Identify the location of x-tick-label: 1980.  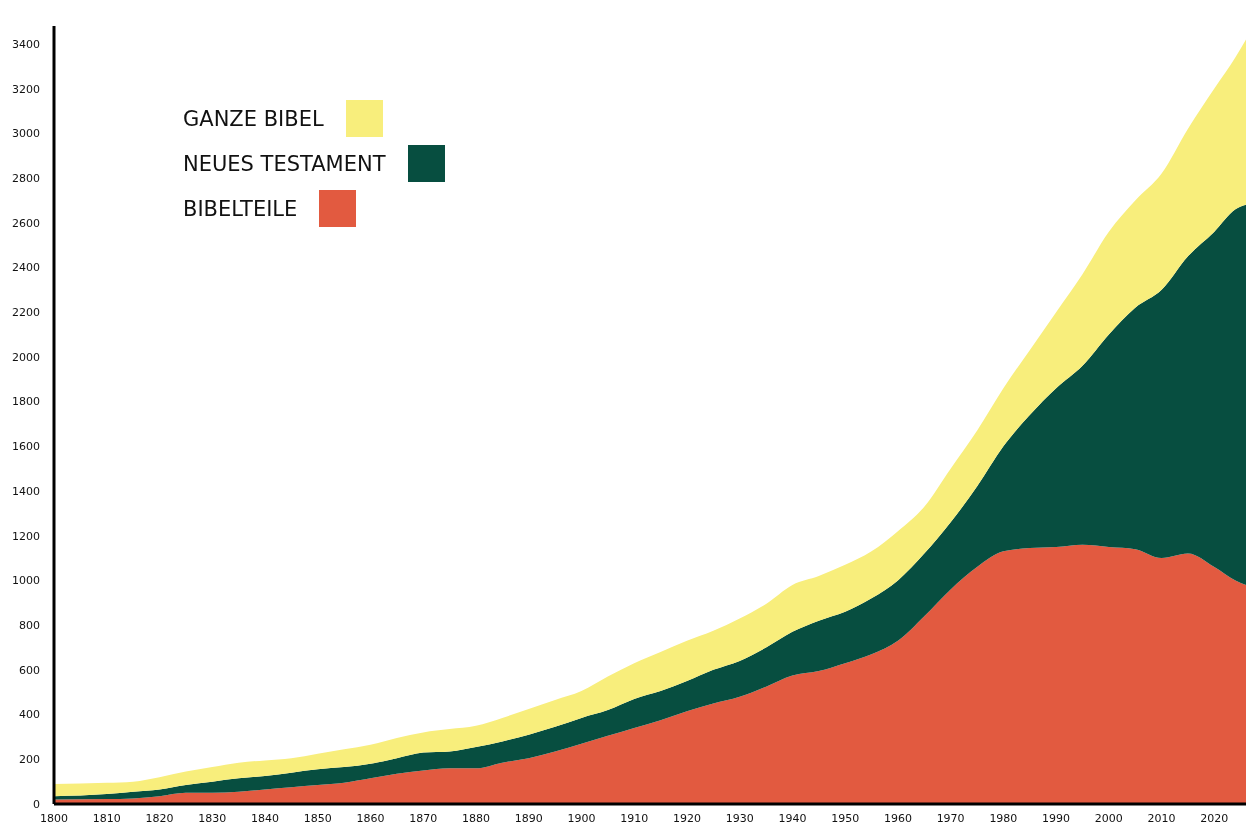
(1003, 818).